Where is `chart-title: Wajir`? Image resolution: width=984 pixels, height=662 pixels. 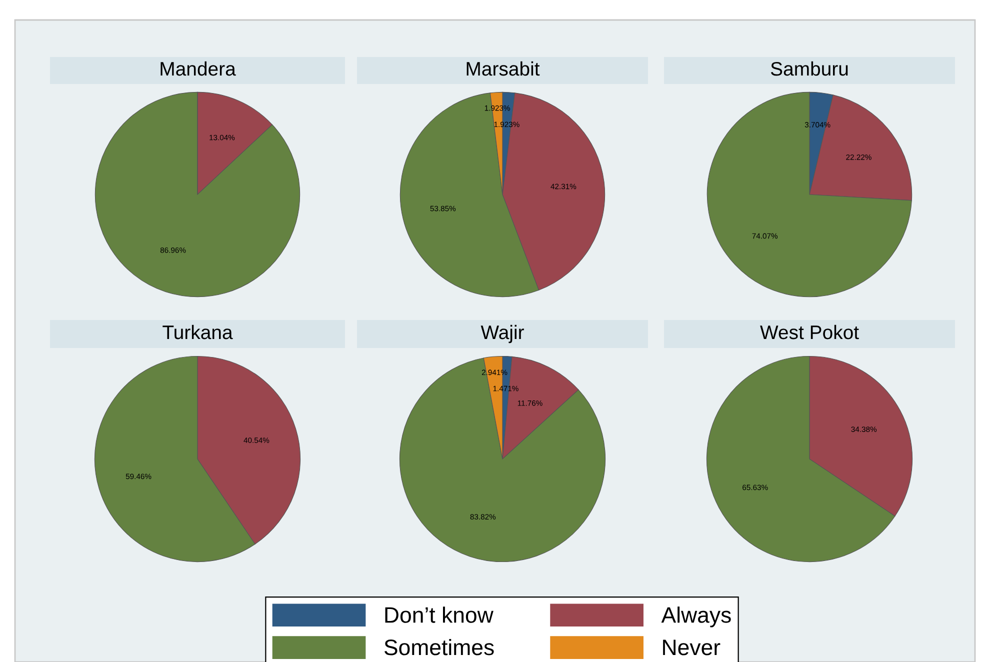 chart-title: Wajir is located at coordinates (502, 334).